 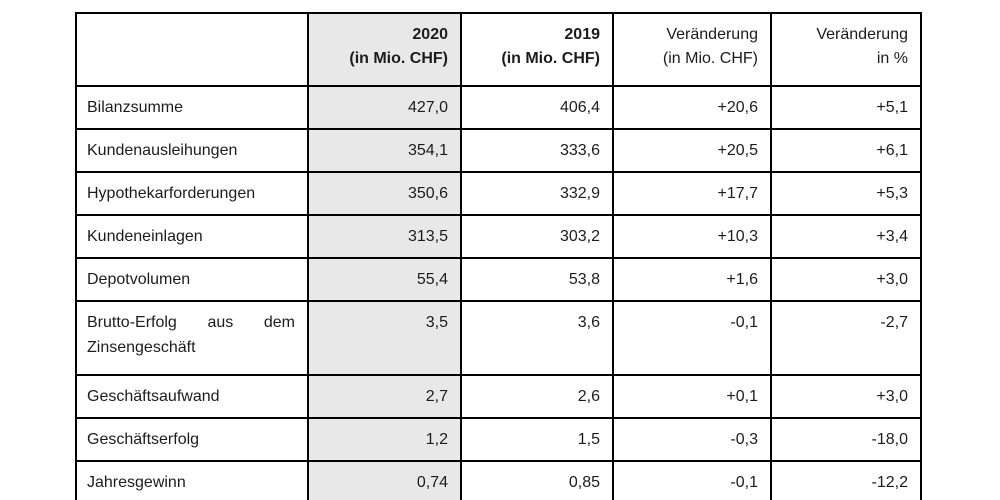 What do you see at coordinates (537, 439) in the screenshot?
I see `value-2019: 1,5` at bounding box center [537, 439].